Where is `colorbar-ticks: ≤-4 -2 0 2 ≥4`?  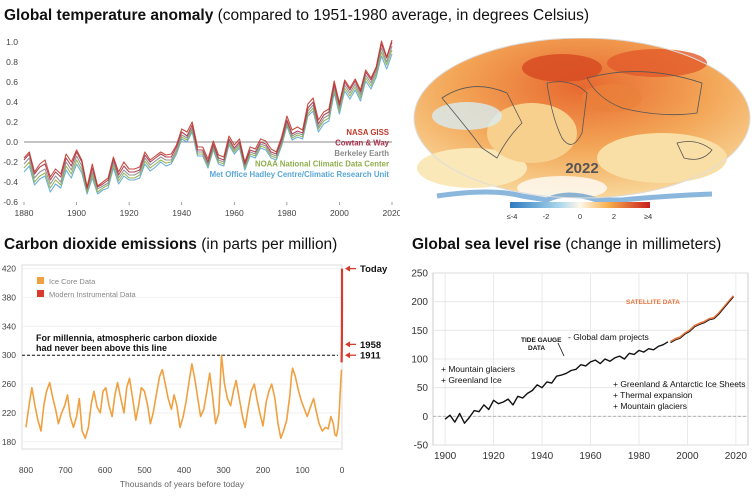 colorbar-ticks: ≤-4 -2 0 2 ≥4 is located at coordinates (580, 216).